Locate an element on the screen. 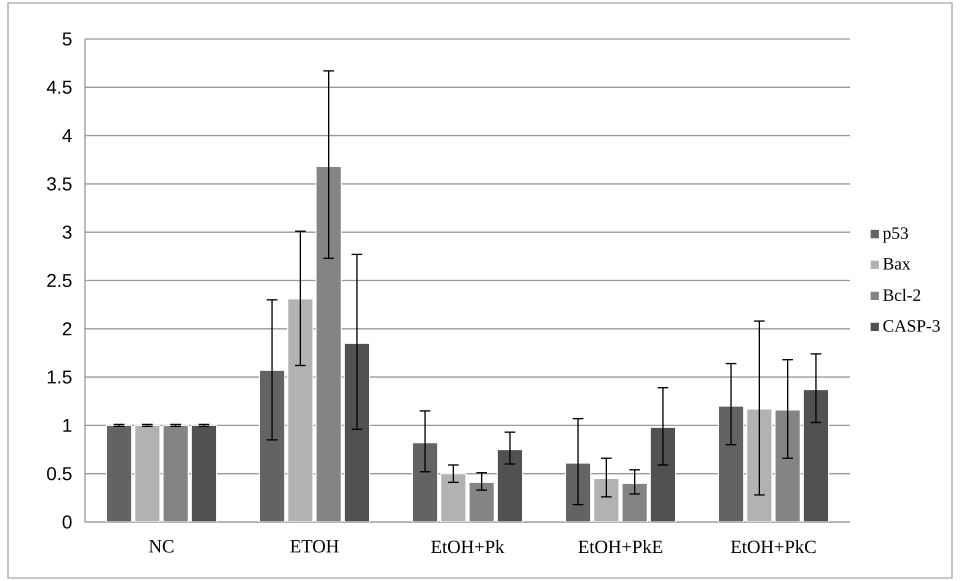  x-tick-label: EtOH+PkC is located at coordinates (773, 547).